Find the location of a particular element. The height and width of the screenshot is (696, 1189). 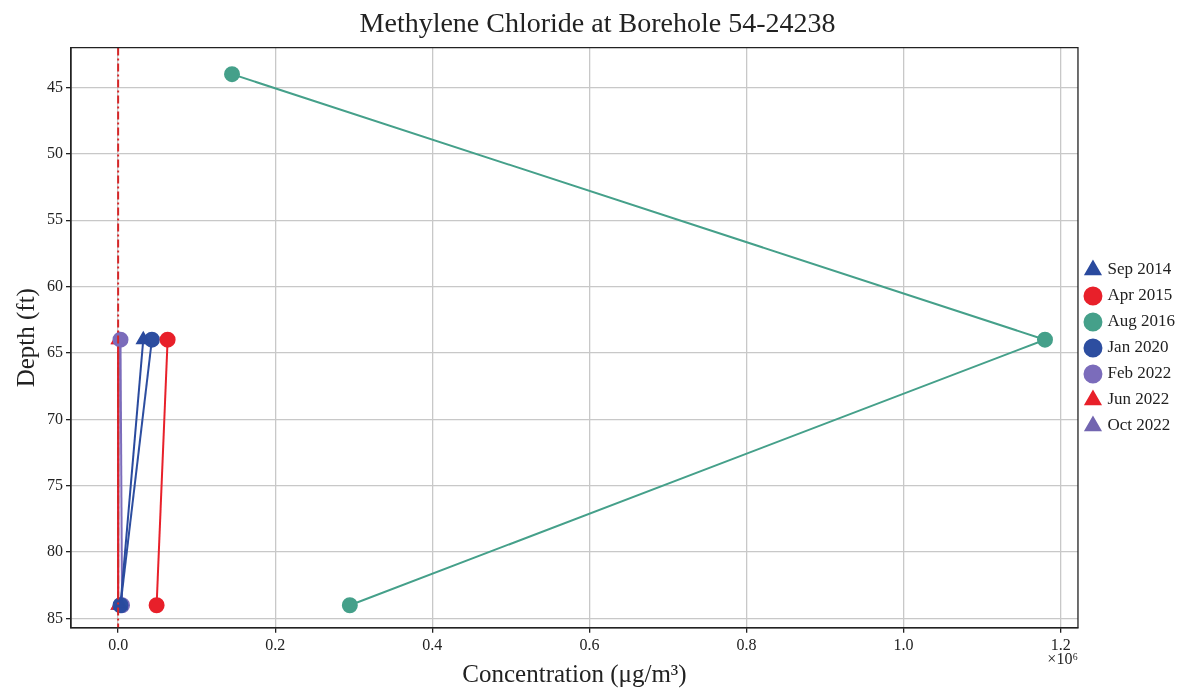

x-tick-label: 0.0 is located at coordinates (118, 644).